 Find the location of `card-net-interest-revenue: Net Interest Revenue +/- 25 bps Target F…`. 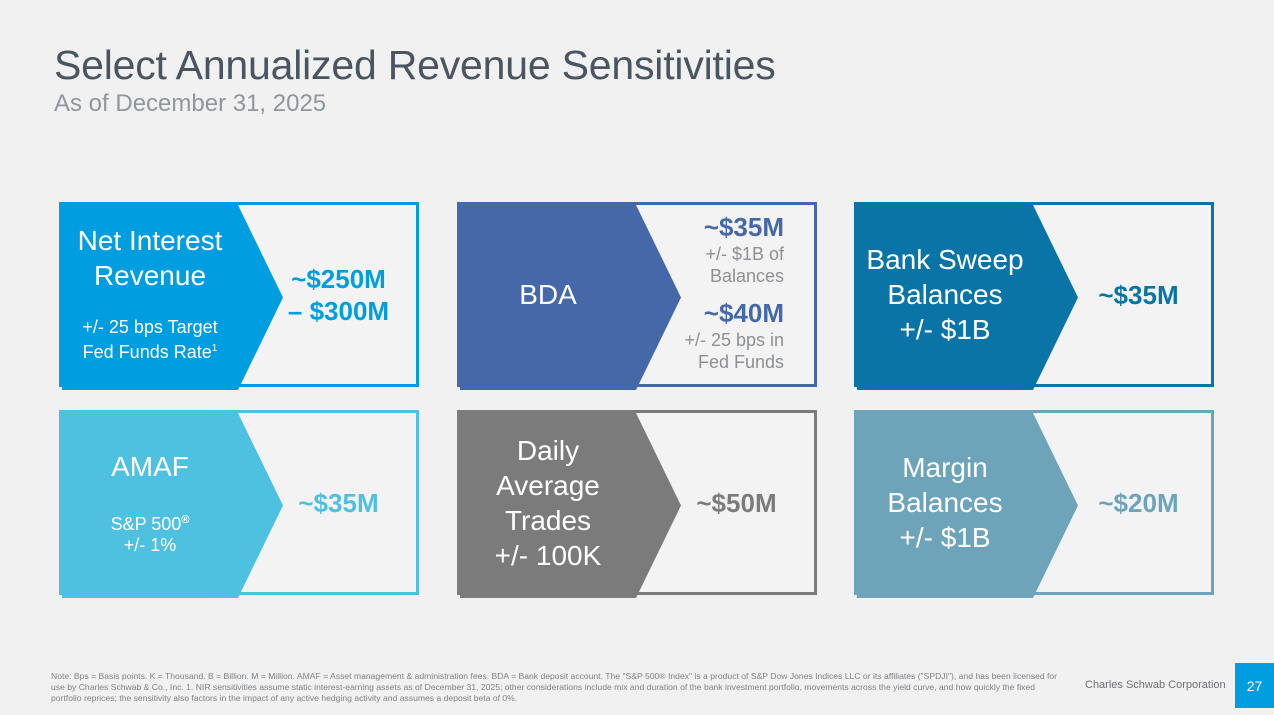

card-net-interest-revenue: Net Interest Revenue +/- 25 bps Target F… is located at coordinates (239, 296).